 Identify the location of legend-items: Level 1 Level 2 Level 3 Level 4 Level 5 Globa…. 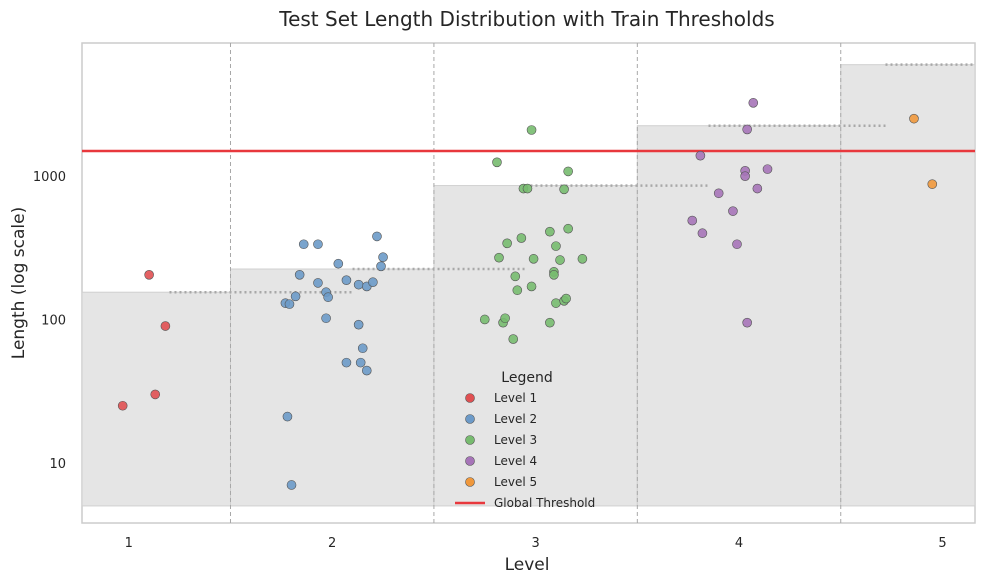
(525, 450).